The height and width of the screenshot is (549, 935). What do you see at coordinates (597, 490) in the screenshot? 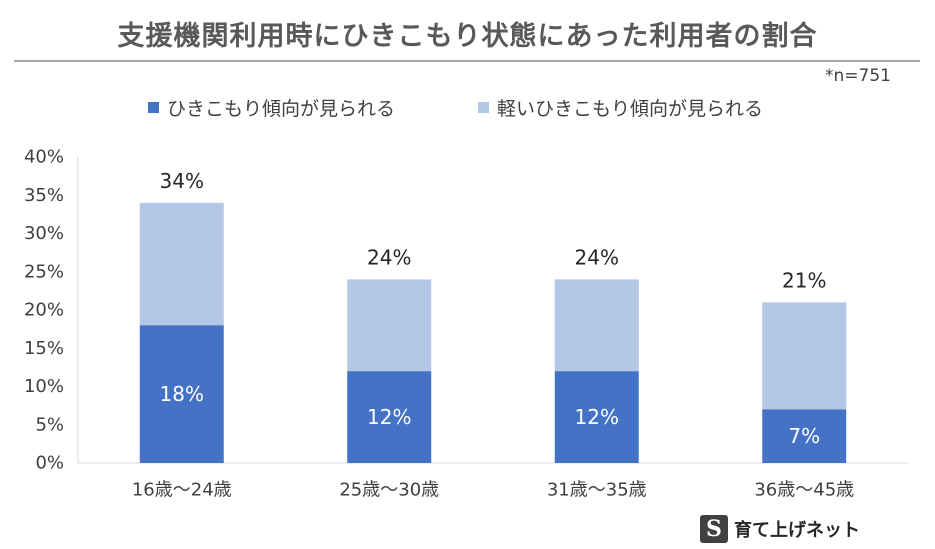
I see `x-tick-label: 31歳～35歳` at bounding box center [597, 490].